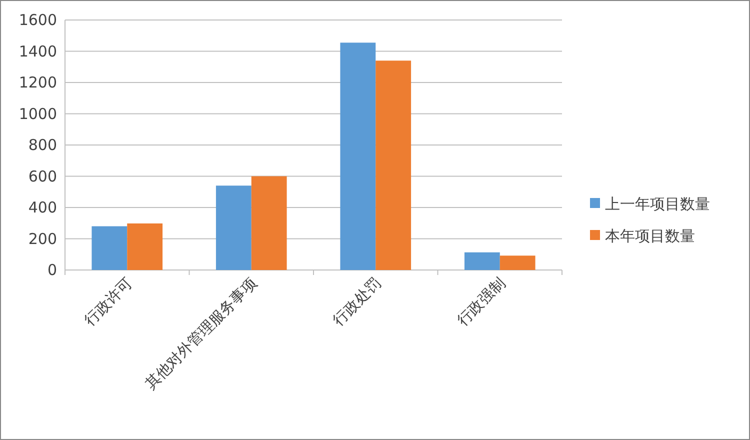  What do you see at coordinates (356, 302) in the screenshot?
I see `x-tick-label: 行政处罚` at bounding box center [356, 302].